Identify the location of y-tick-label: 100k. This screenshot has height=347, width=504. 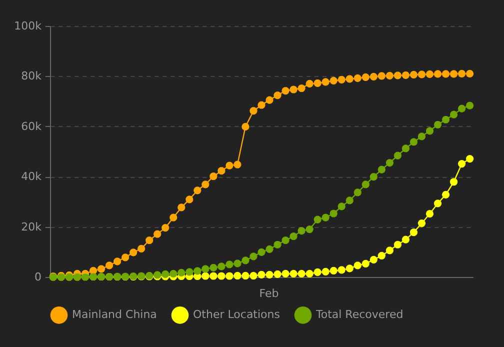
(28, 26).